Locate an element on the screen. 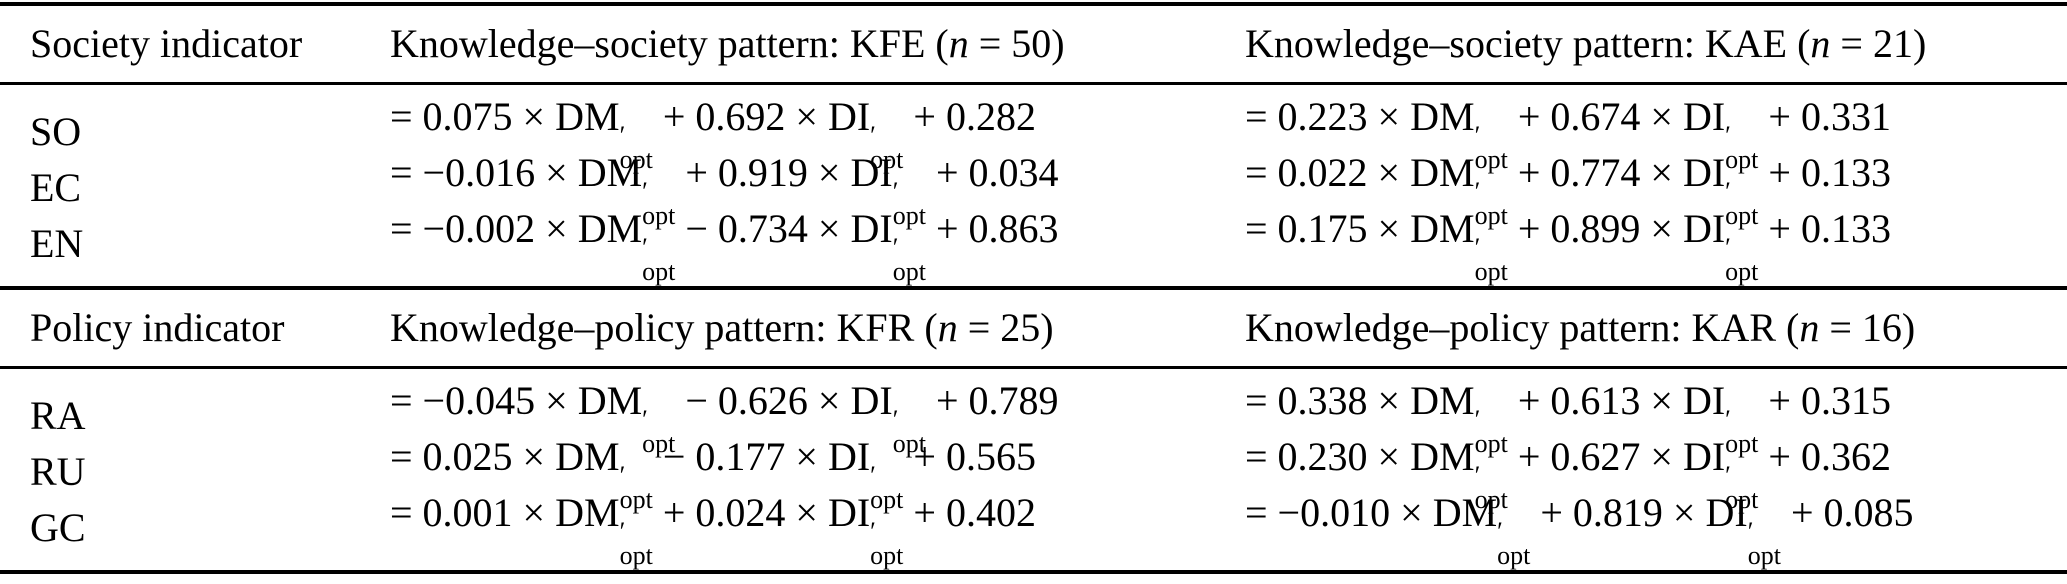 Image resolution: width=2067 pixels, height=584 pixels. column-header-kfr: Knowledge–policy pattern: KFR (n = 25) is located at coordinates (817, 328).